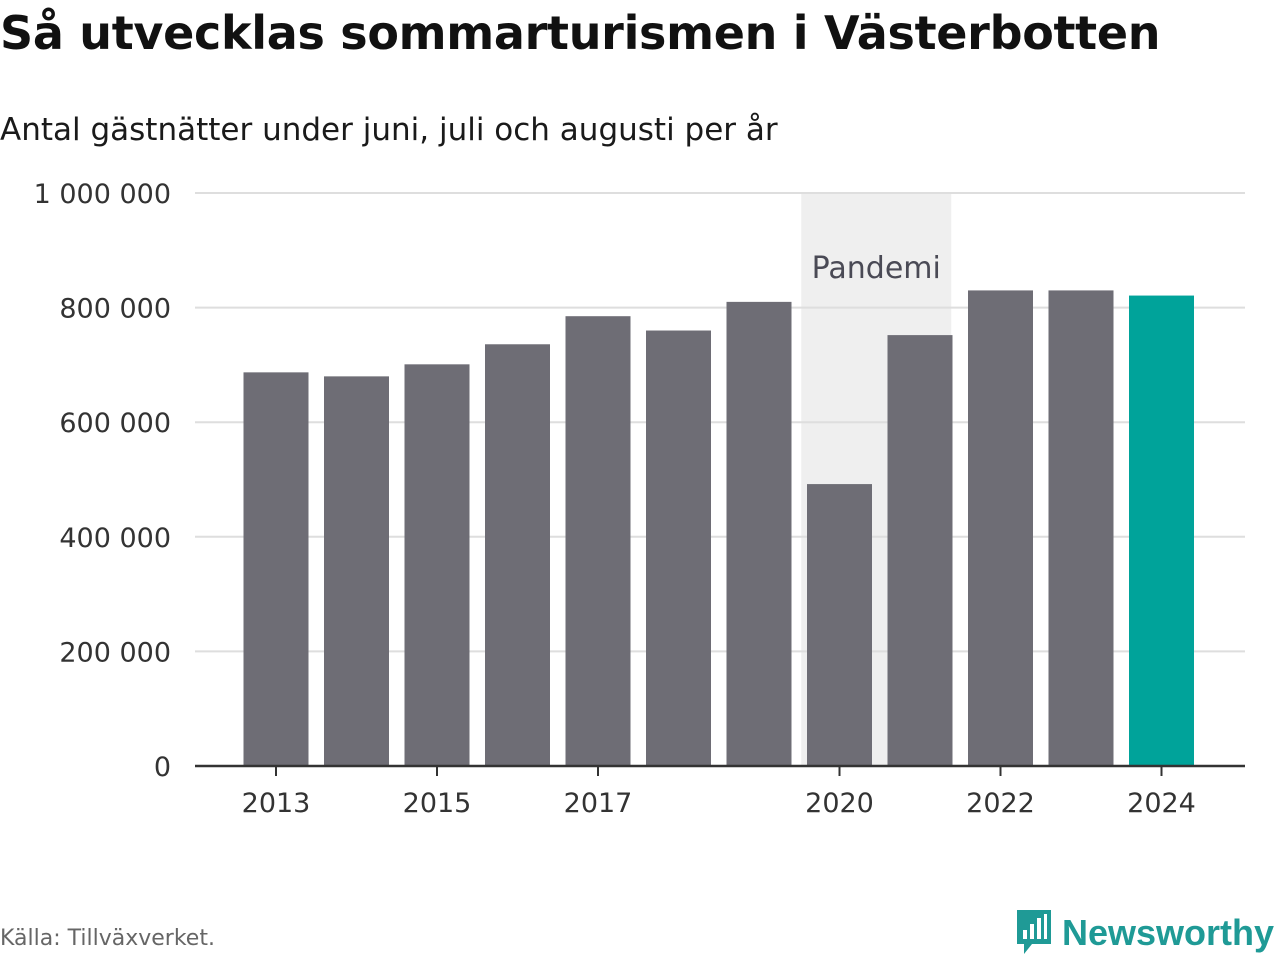 The width and height of the screenshot is (1280, 960). What do you see at coordinates (1000, 803) in the screenshot?
I see `x-tick-label: 2022` at bounding box center [1000, 803].